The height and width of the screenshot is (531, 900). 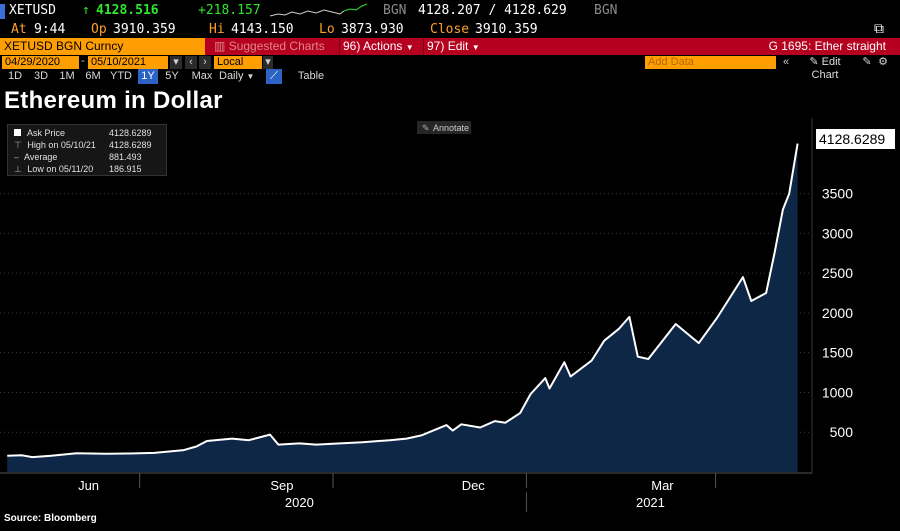 I want to click on edit-menu: 97) Edit ▼, so click(x=451, y=46).